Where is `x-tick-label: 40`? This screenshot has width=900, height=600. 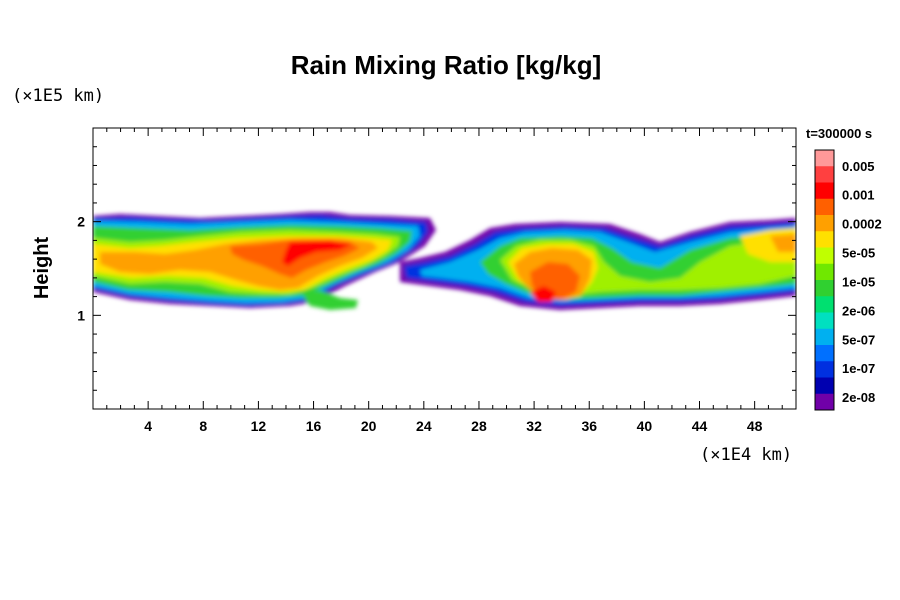 x-tick-label: 40 is located at coordinates (645, 426).